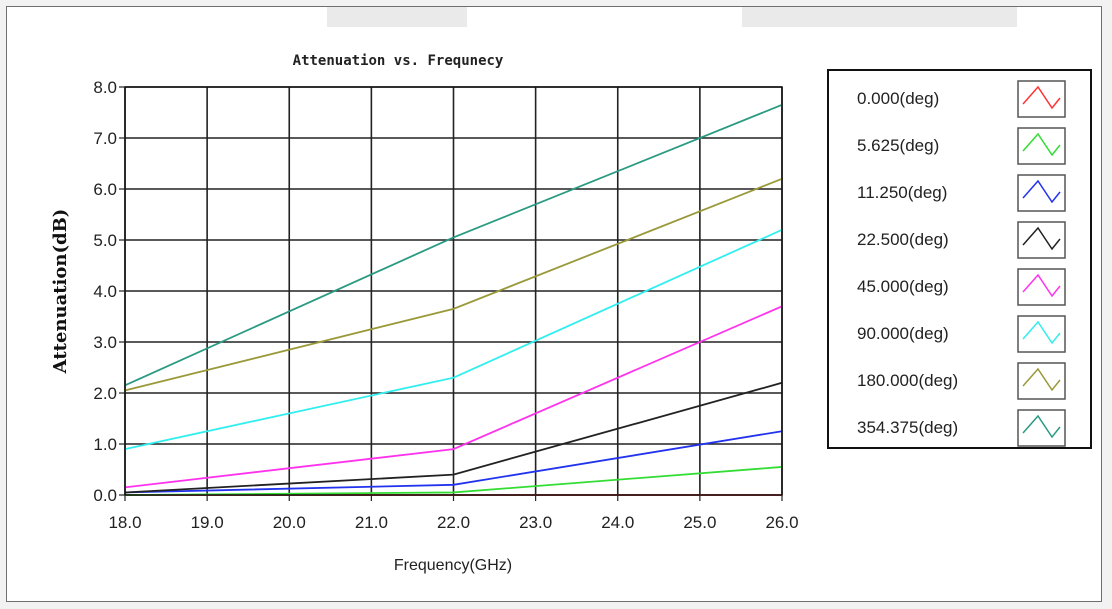  Describe the element at coordinates (289, 522) in the screenshot. I see `x-tick-label: 20.0` at that location.